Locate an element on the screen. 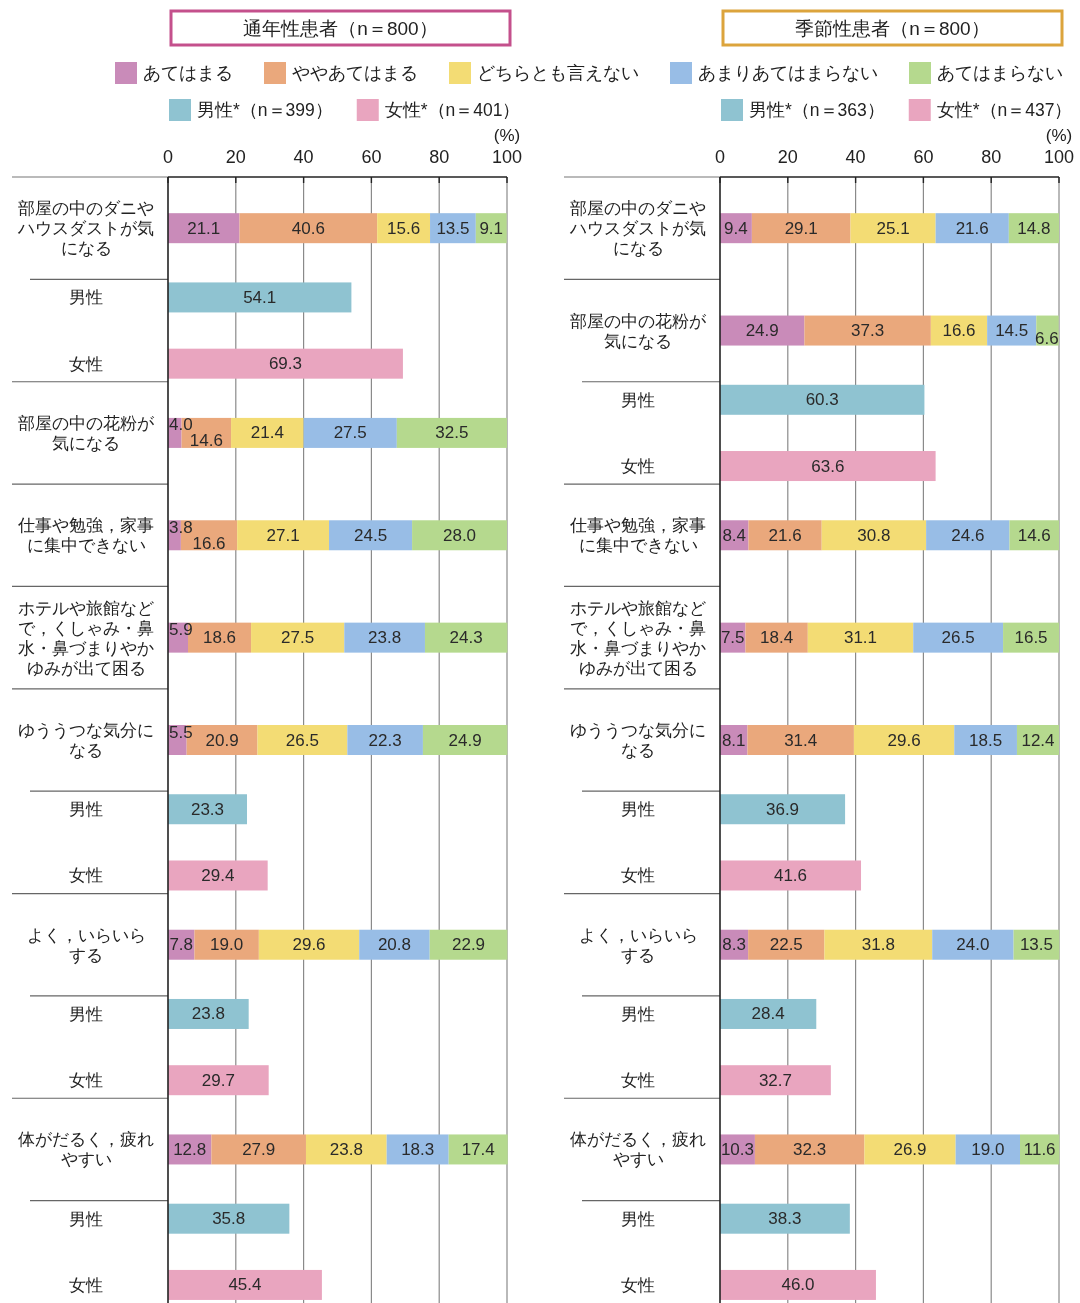 Image resolution: width=1080 pixels, height=1303 pixels. data-label: 5.5 is located at coordinates (181, 732).